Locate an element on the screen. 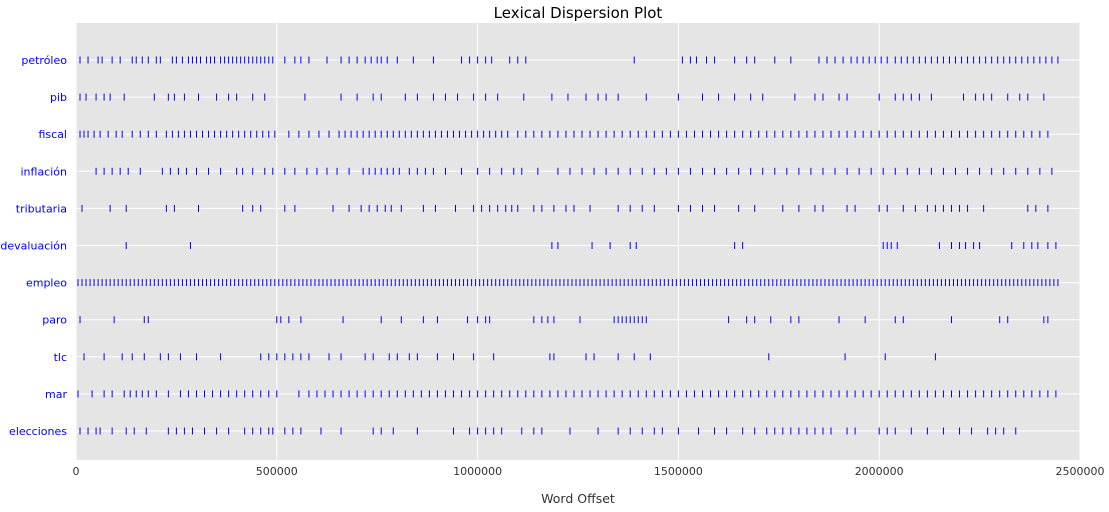  word-label: tlc is located at coordinates (60, 357).